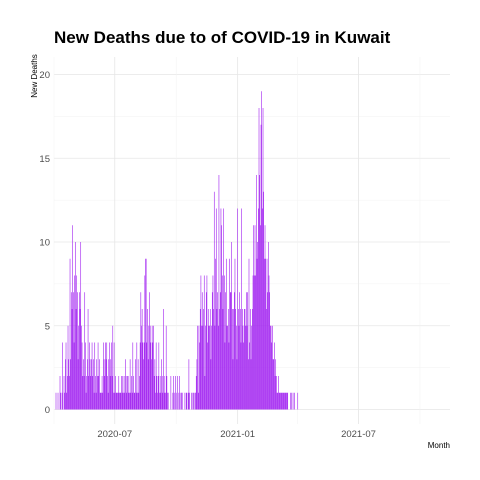  I want to click on y-tick-label: 15, so click(44, 159).